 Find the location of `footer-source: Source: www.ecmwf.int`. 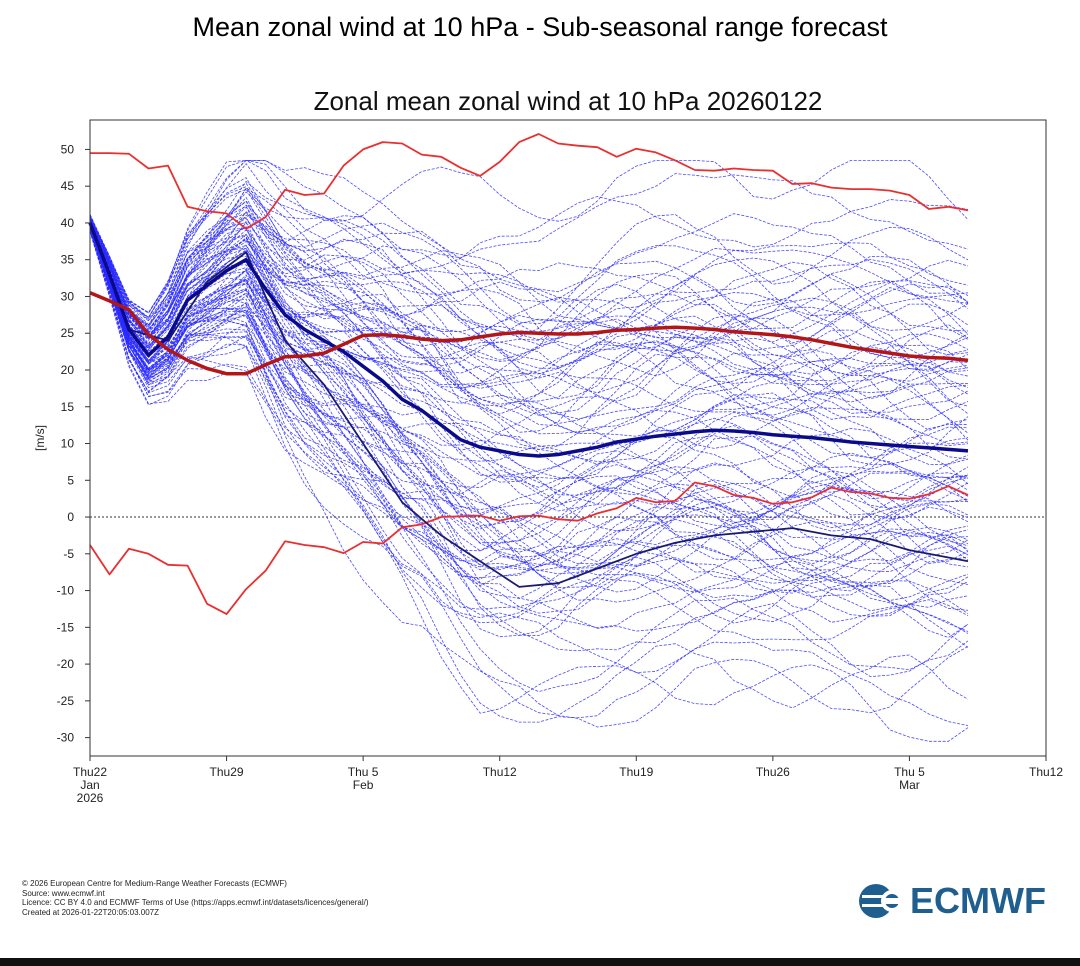

footer-source: Source: www.ecmwf.int is located at coordinates (63, 893).